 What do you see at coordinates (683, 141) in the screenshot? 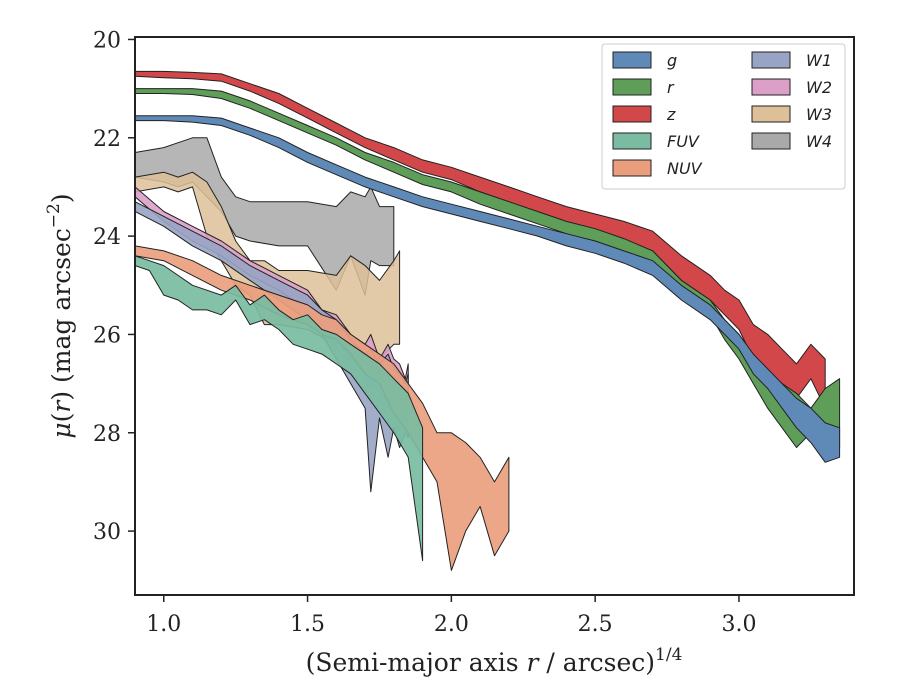
I see `legend-label-fuv: FUV` at bounding box center [683, 141].